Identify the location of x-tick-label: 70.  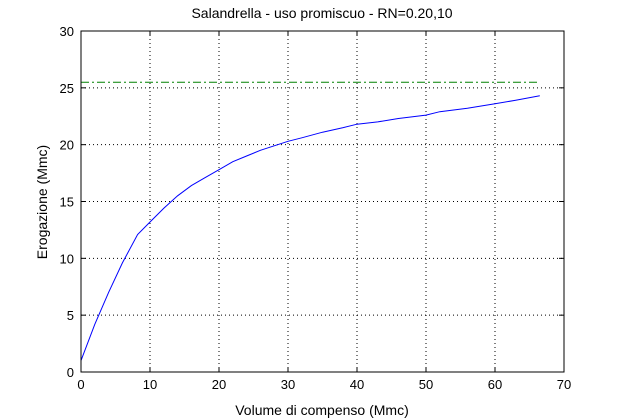
(564, 384).